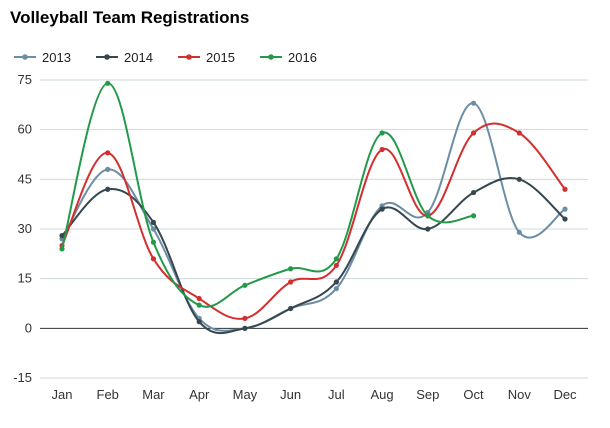 The height and width of the screenshot is (428, 610). Describe the element at coordinates (25, 228) in the screenshot. I see `y-tick-label: 30` at that location.